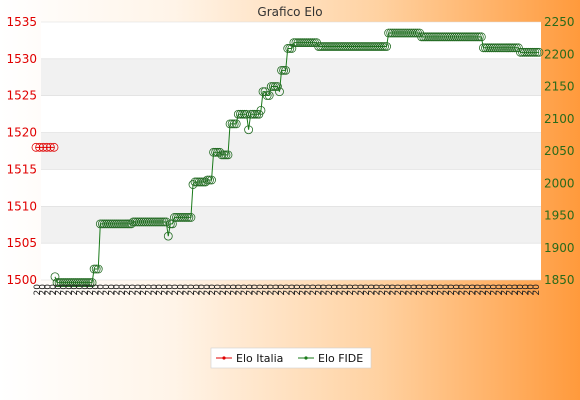  Describe the element at coordinates (21, 243) in the screenshot. I see `y-left-tick-label: 1505` at that location.